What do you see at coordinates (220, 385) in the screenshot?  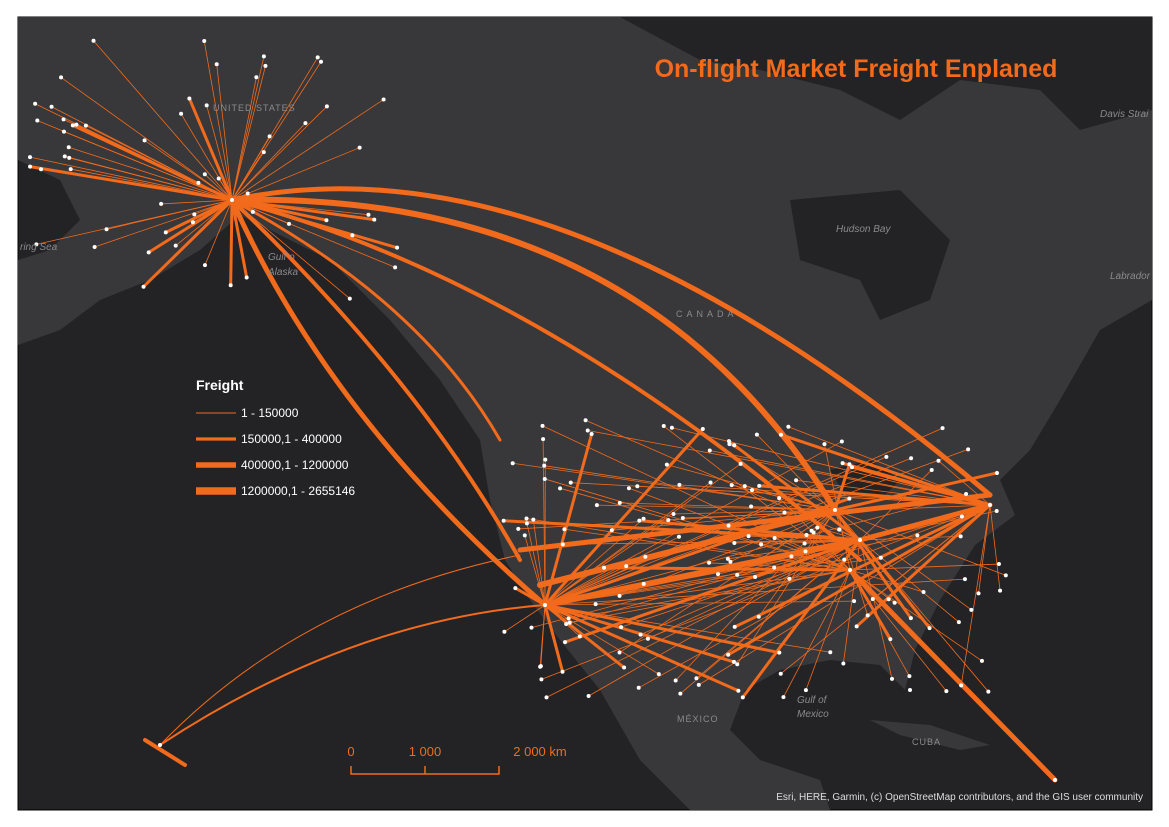 I see `legend-title: Freight` at bounding box center [220, 385].